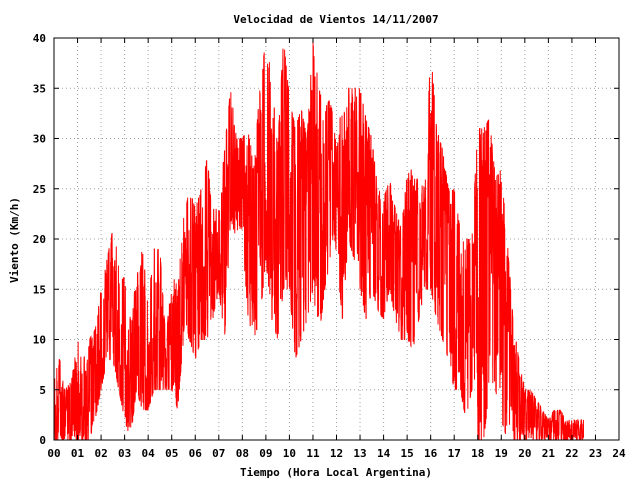  I want to click on x-tick-label: 24, so click(619, 453).